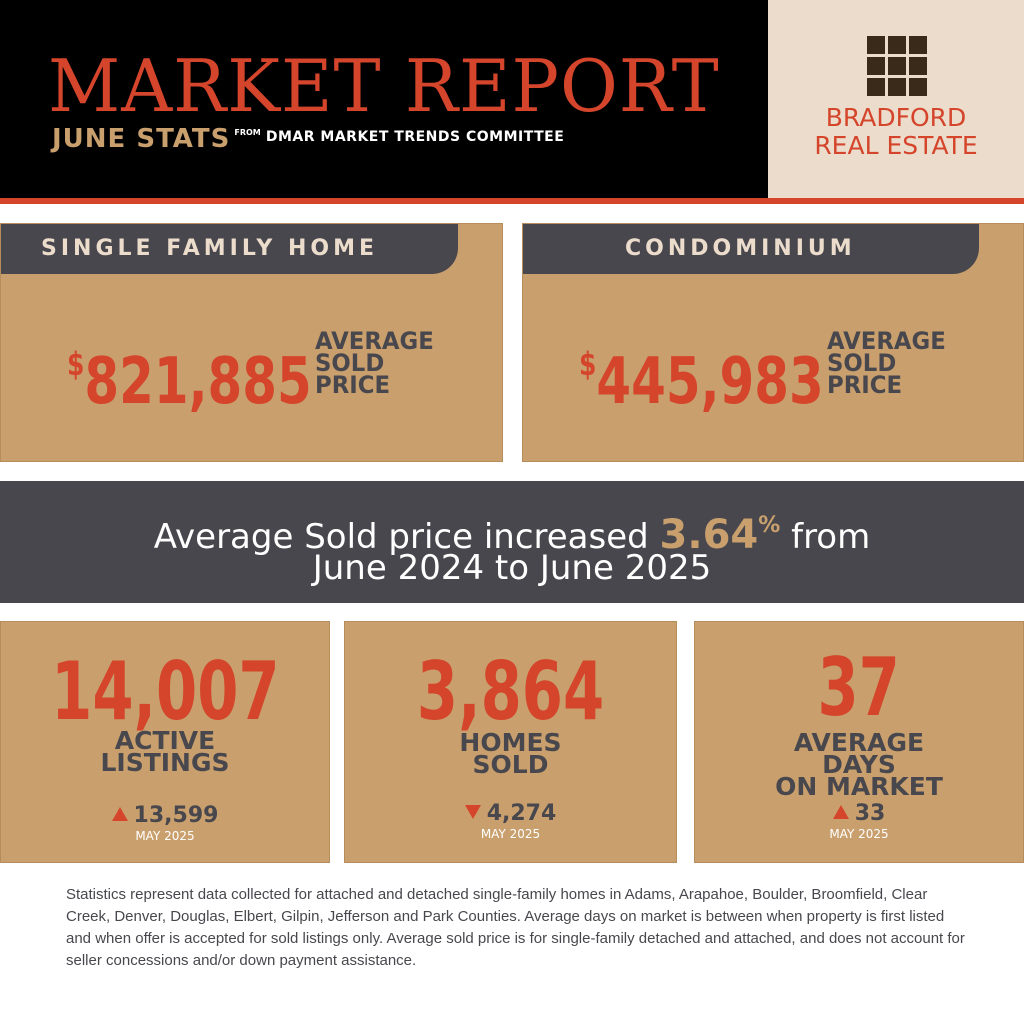 This screenshot has width=1024, height=1024. Describe the element at coordinates (825, 537) in the screenshot. I see `banner-text-after: from` at that location.